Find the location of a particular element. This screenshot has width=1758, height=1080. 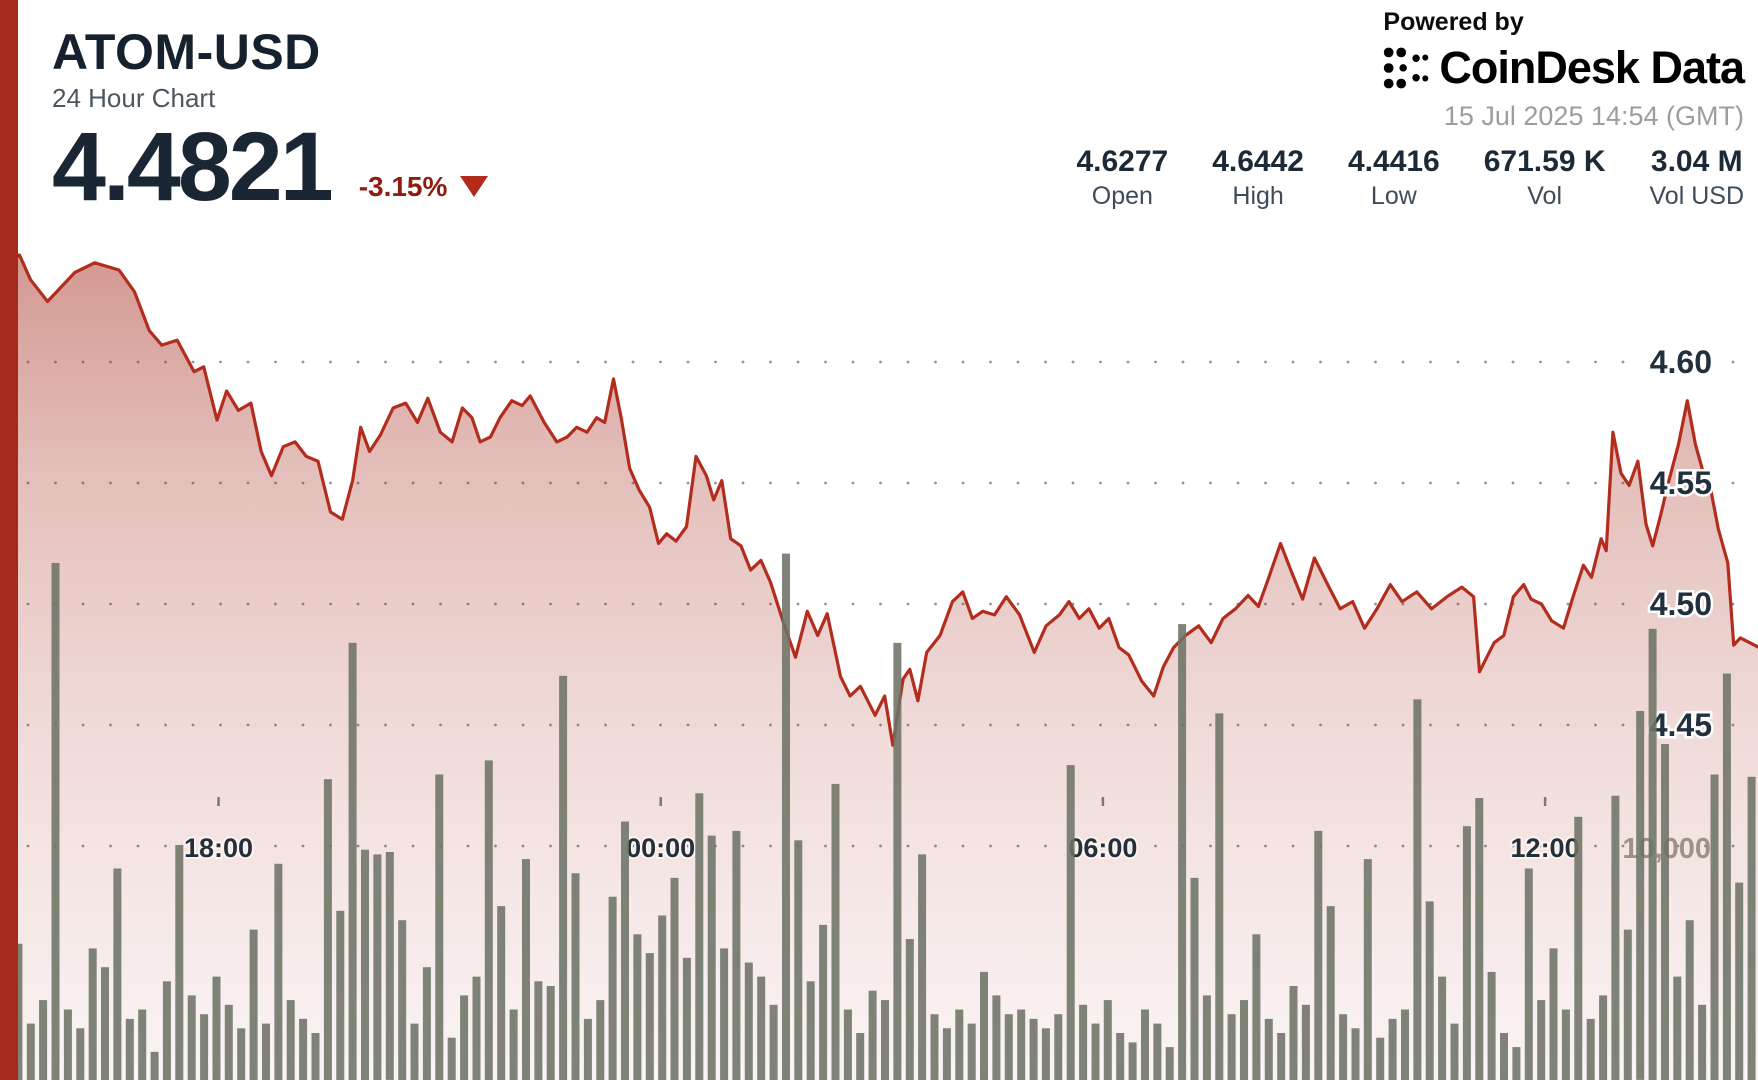

price-change: -3.15% is located at coordinates (424, 191).